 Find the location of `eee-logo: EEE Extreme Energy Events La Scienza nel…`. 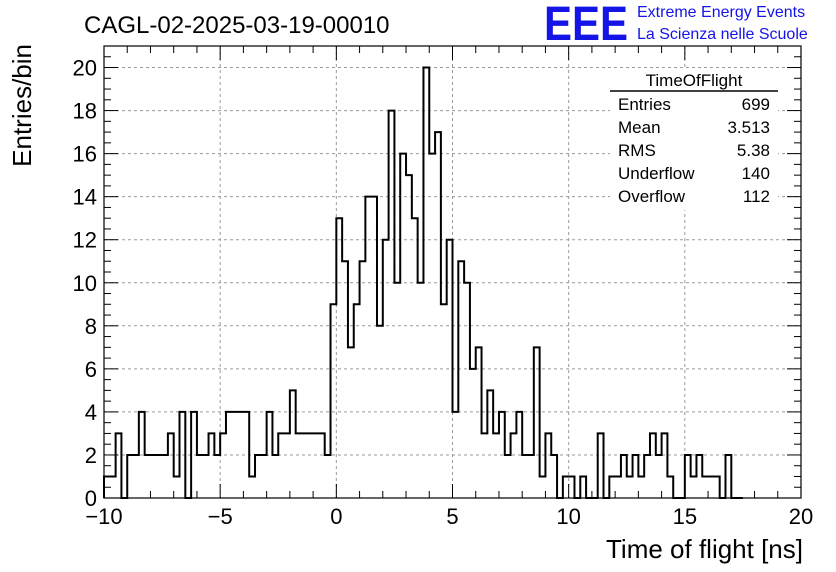

eee-logo: EEE Extreme Energy Events La Scienza nel… is located at coordinates (676, 25).